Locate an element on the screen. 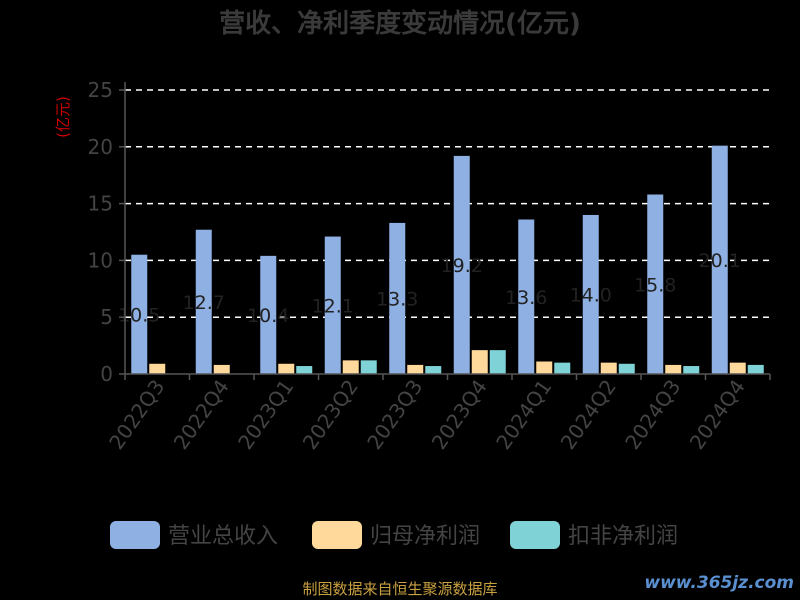  x-tick-label: 2024Q2 is located at coordinates (588, 414).